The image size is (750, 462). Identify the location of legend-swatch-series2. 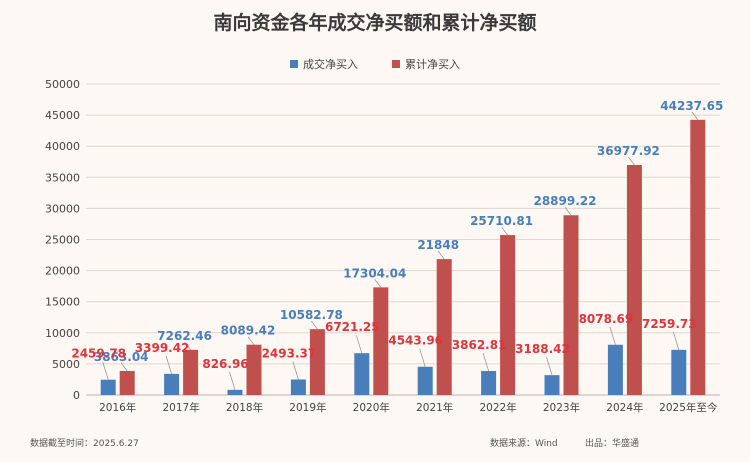
(396, 64).